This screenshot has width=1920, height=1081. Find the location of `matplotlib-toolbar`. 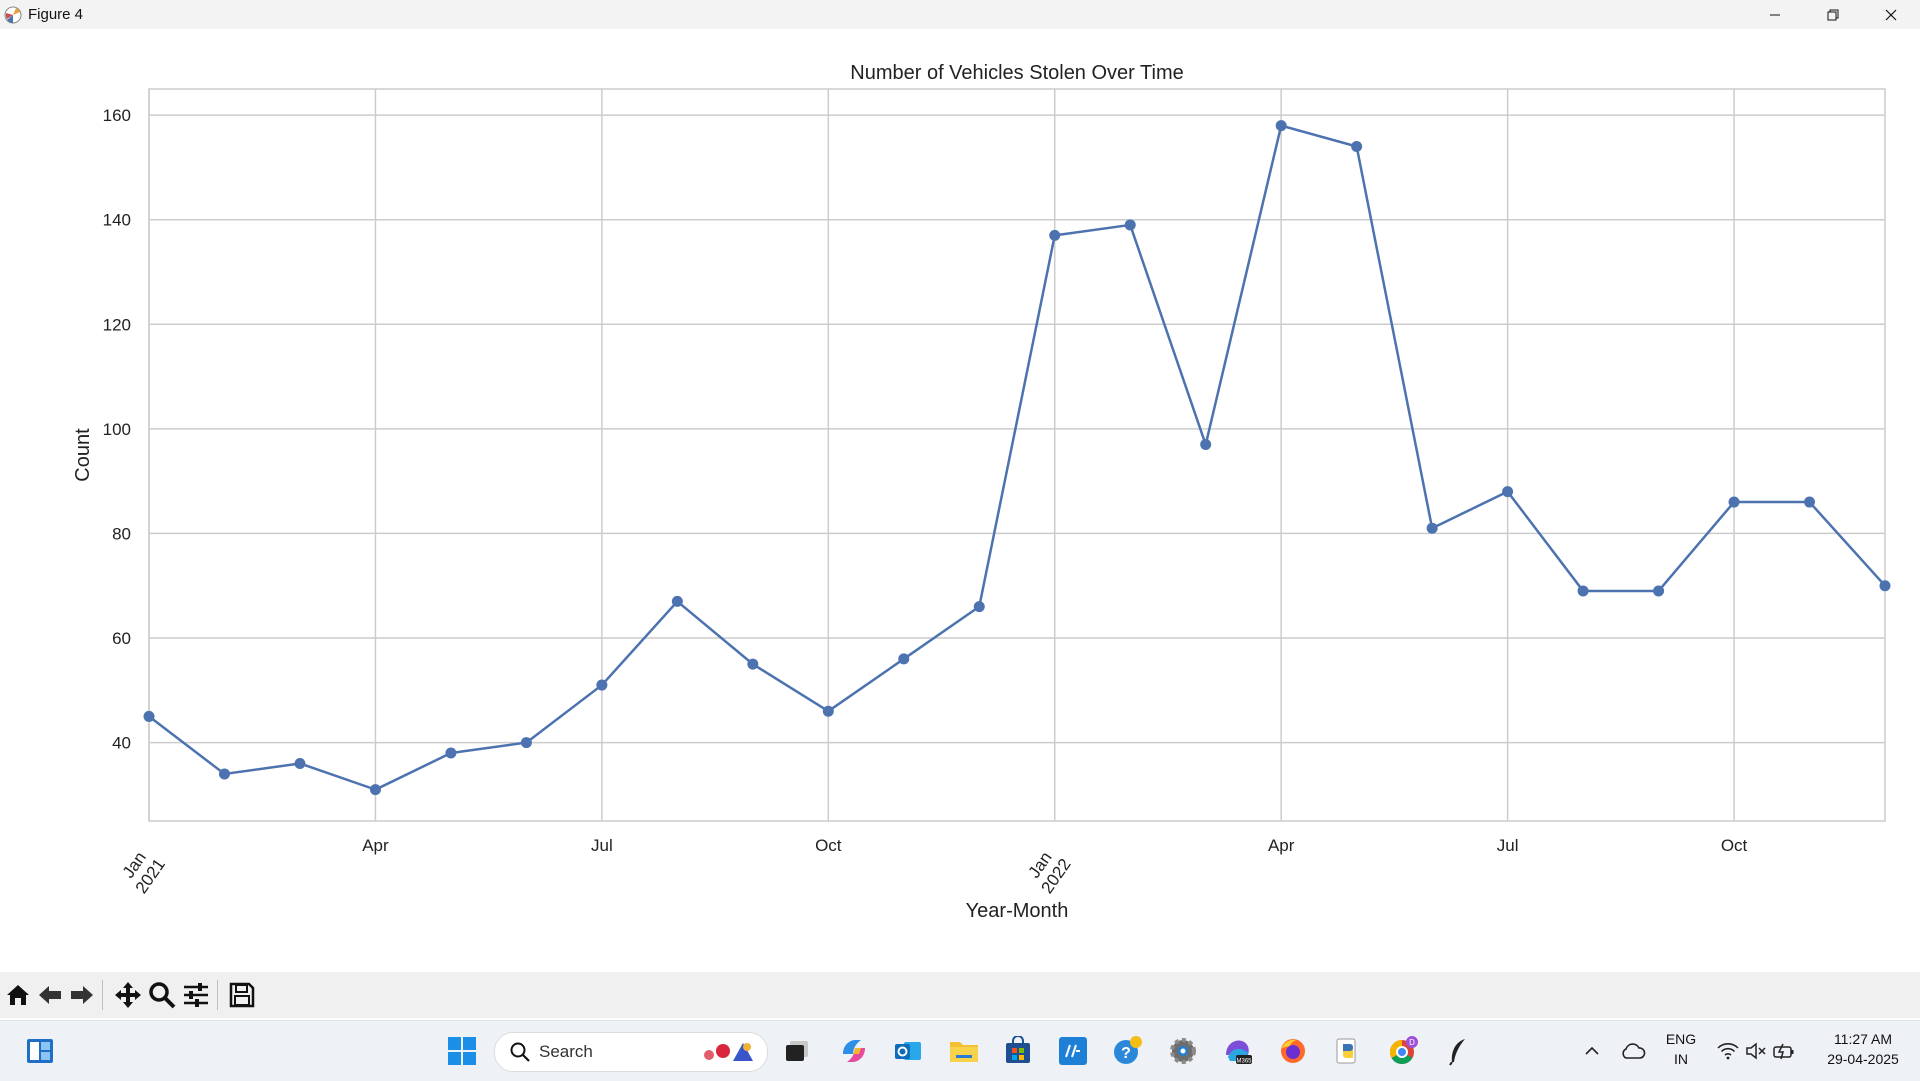

matplotlib-toolbar is located at coordinates (960, 995).